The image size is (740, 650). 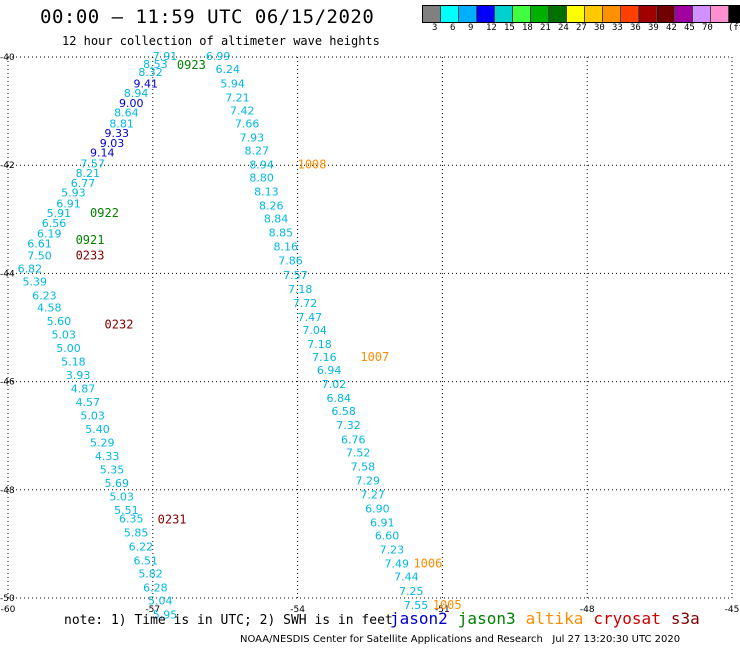 What do you see at coordinates (554, 618) in the screenshot?
I see `legend-item-altika: altika` at bounding box center [554, 618].